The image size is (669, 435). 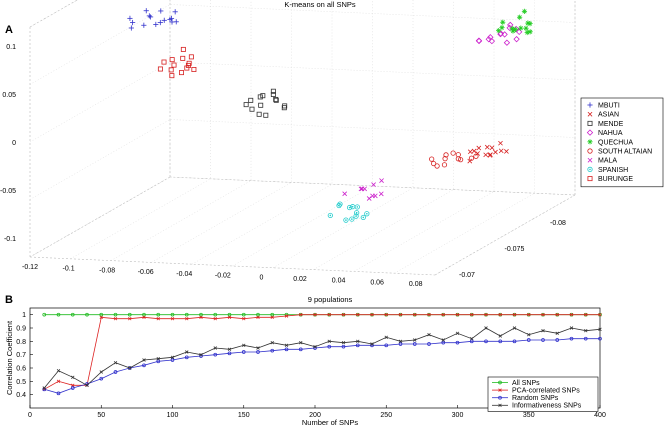 I want to click on panel-b-x-tick: 250, so click(x=386, y=415).